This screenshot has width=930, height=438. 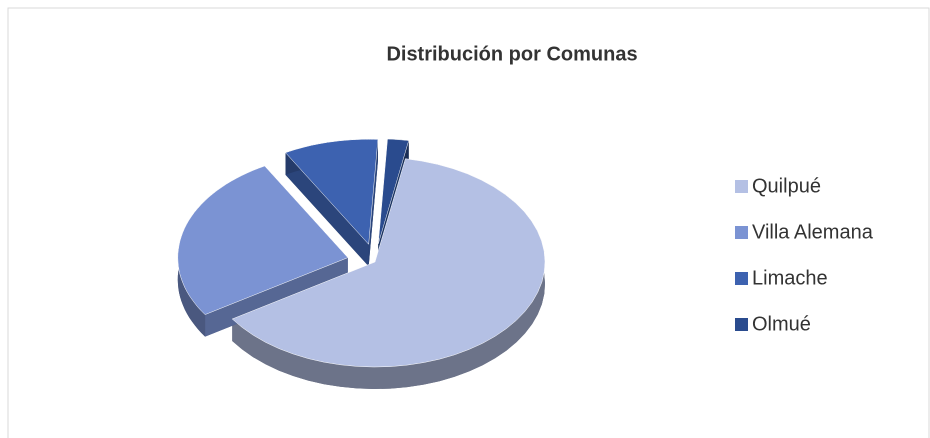 I want to click on chart-title: Distribución por Comunas, so click(x=511, y=54).